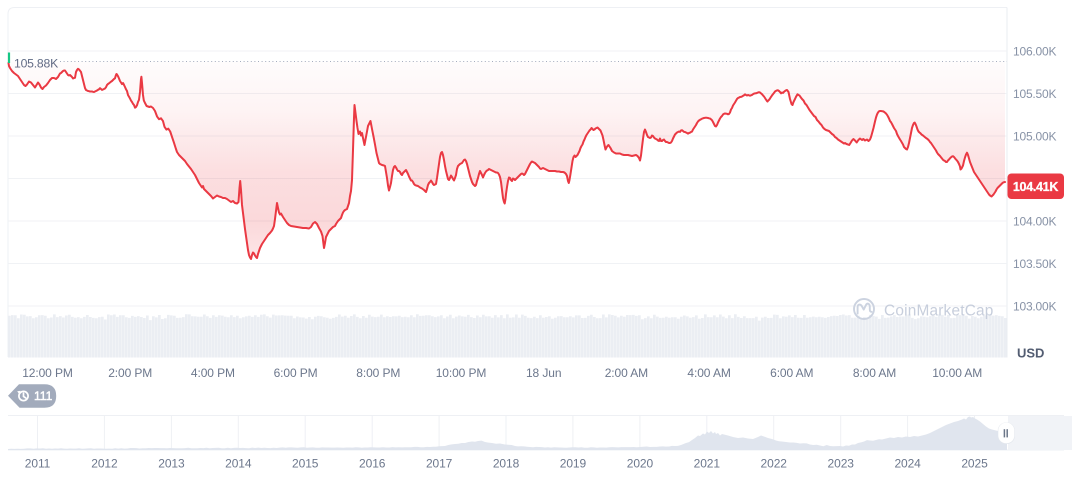 This screenshot has height=477, width=1072. I want to click on svg-text: 2023, so click(841, 464).